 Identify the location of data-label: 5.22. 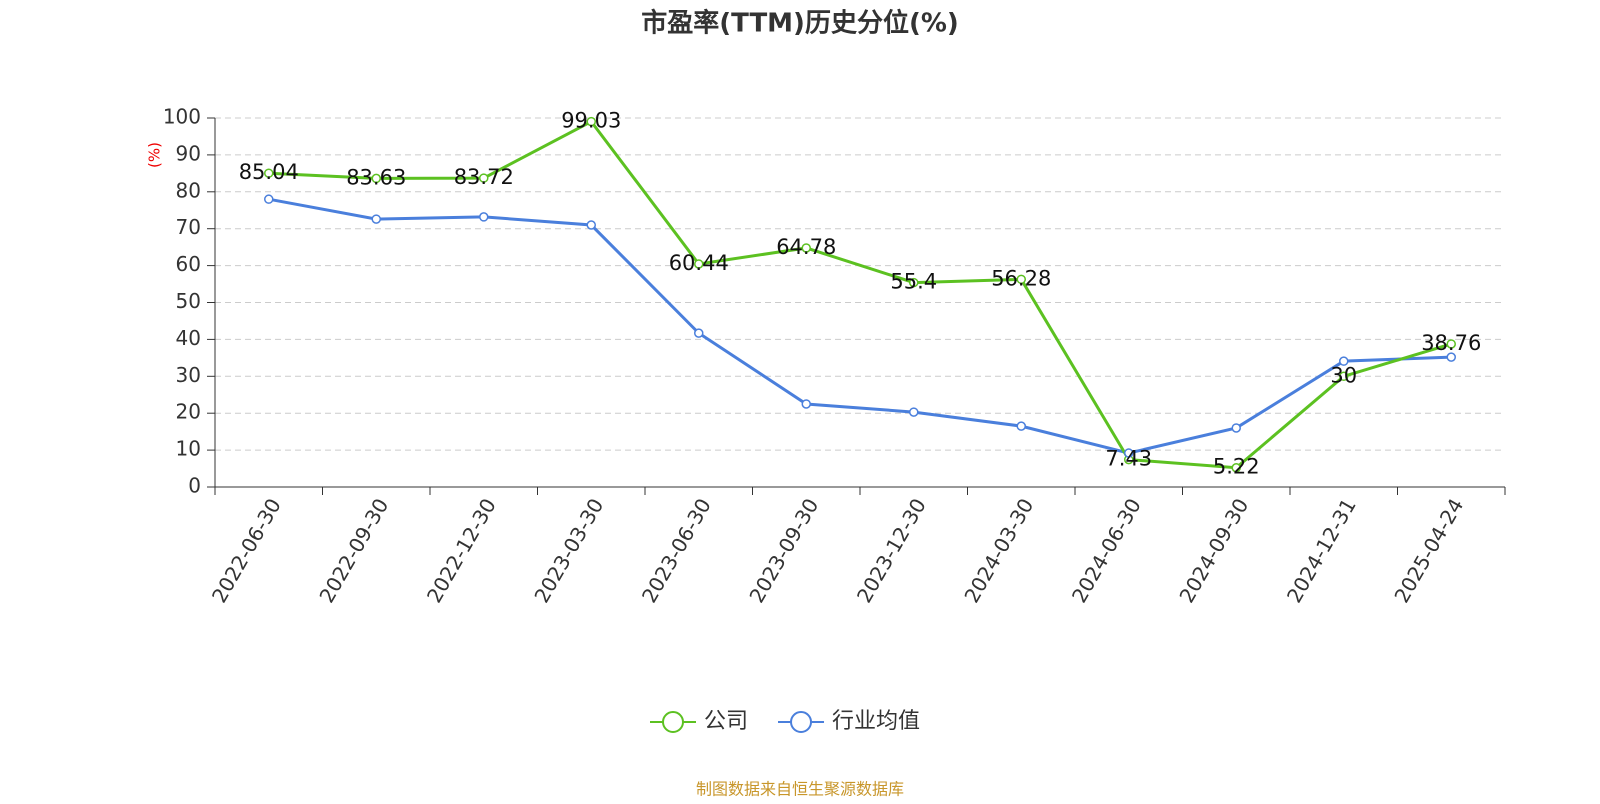
(1236, 467).